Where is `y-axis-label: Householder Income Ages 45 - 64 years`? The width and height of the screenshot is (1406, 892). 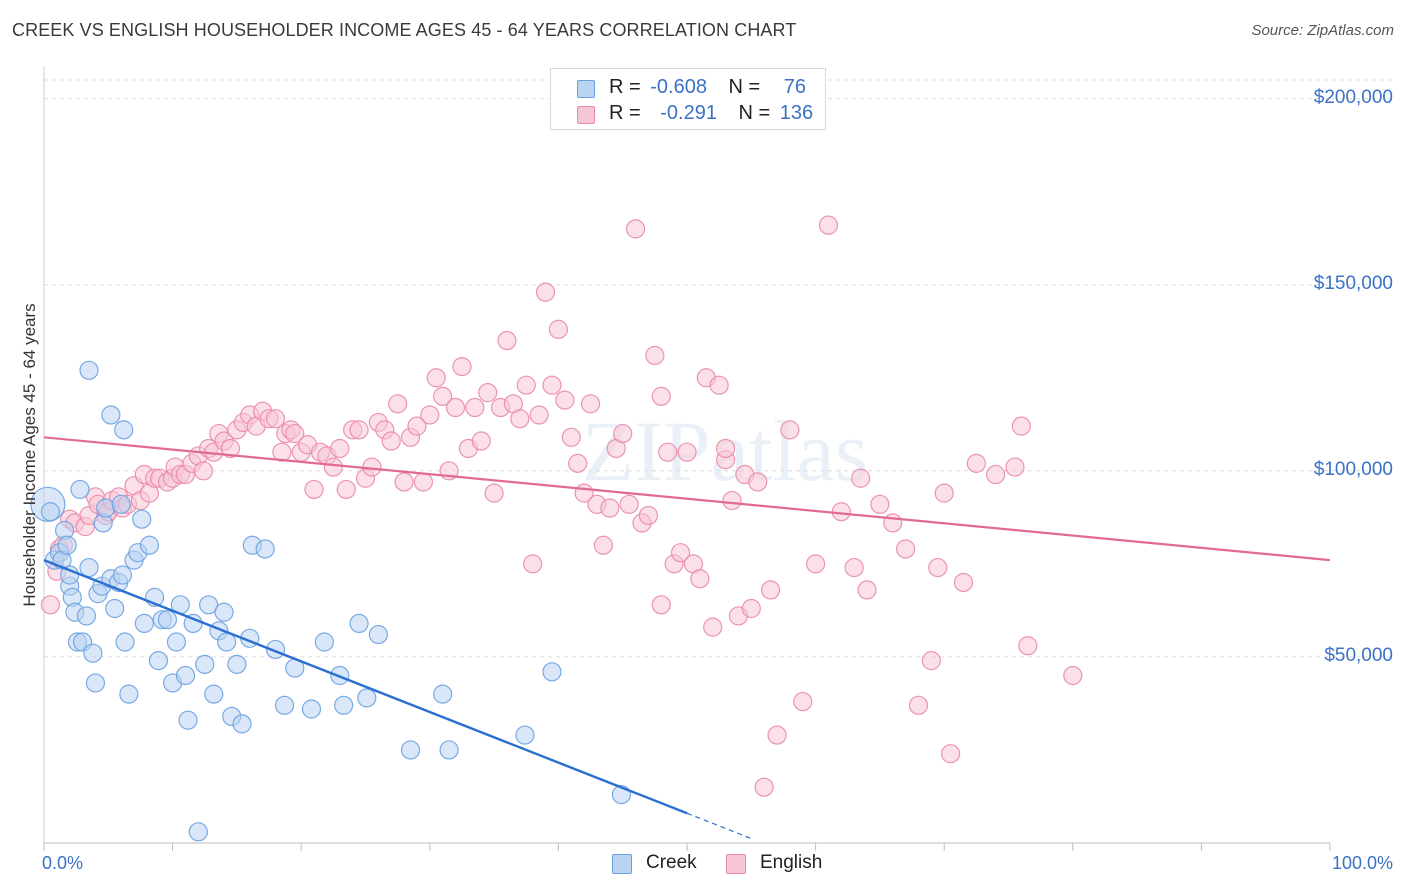
y-axis-label: Householder Income Ages 45 - 64 years is located at coordinates (29, 455).